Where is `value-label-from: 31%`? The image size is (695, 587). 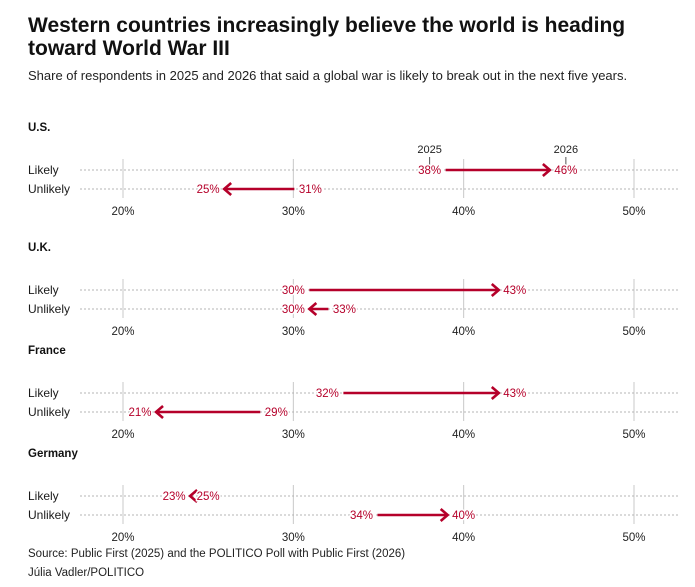
value-label-from: 31% is located at coordinates (310, 190).